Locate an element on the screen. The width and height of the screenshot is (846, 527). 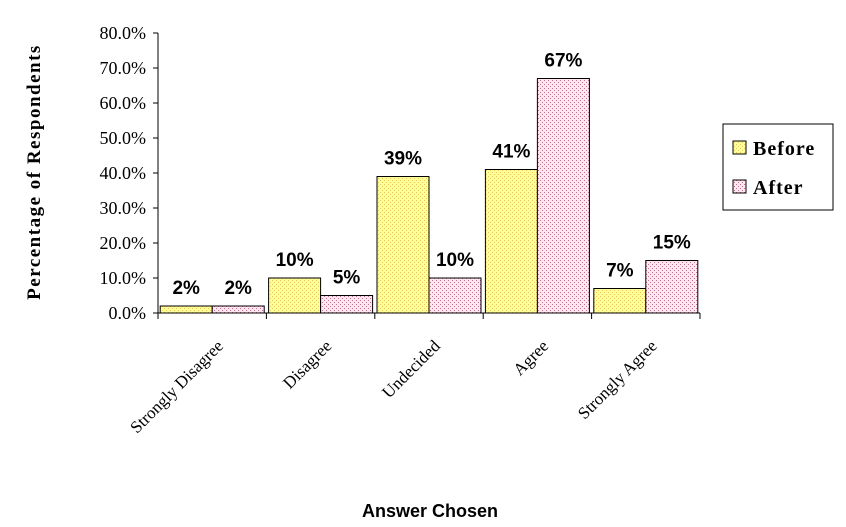
legend-box is located at coordinates (778, 167).